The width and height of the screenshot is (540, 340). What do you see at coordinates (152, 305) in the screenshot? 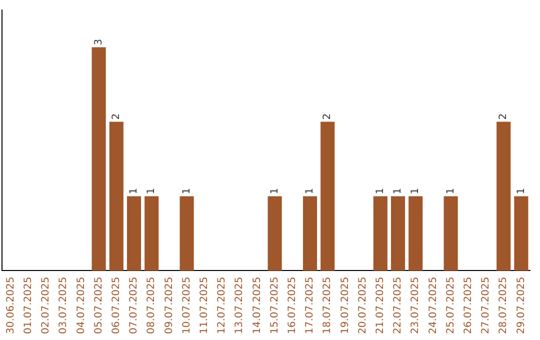
I see `x-tick-label: 08.07.2025` at bounding box center [152, 305].